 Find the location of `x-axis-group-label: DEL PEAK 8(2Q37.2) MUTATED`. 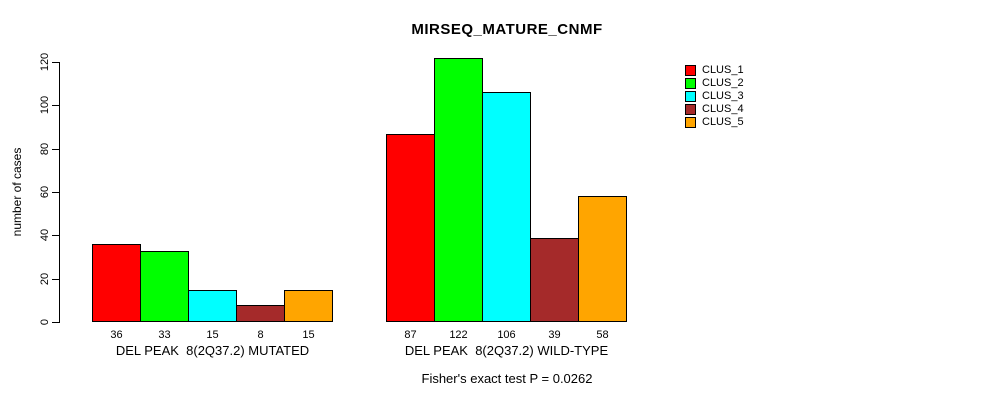

x-axis-group-label: DEL PEAK 8(2Q37.2) MUTATED is located at coordinates (212, 350).